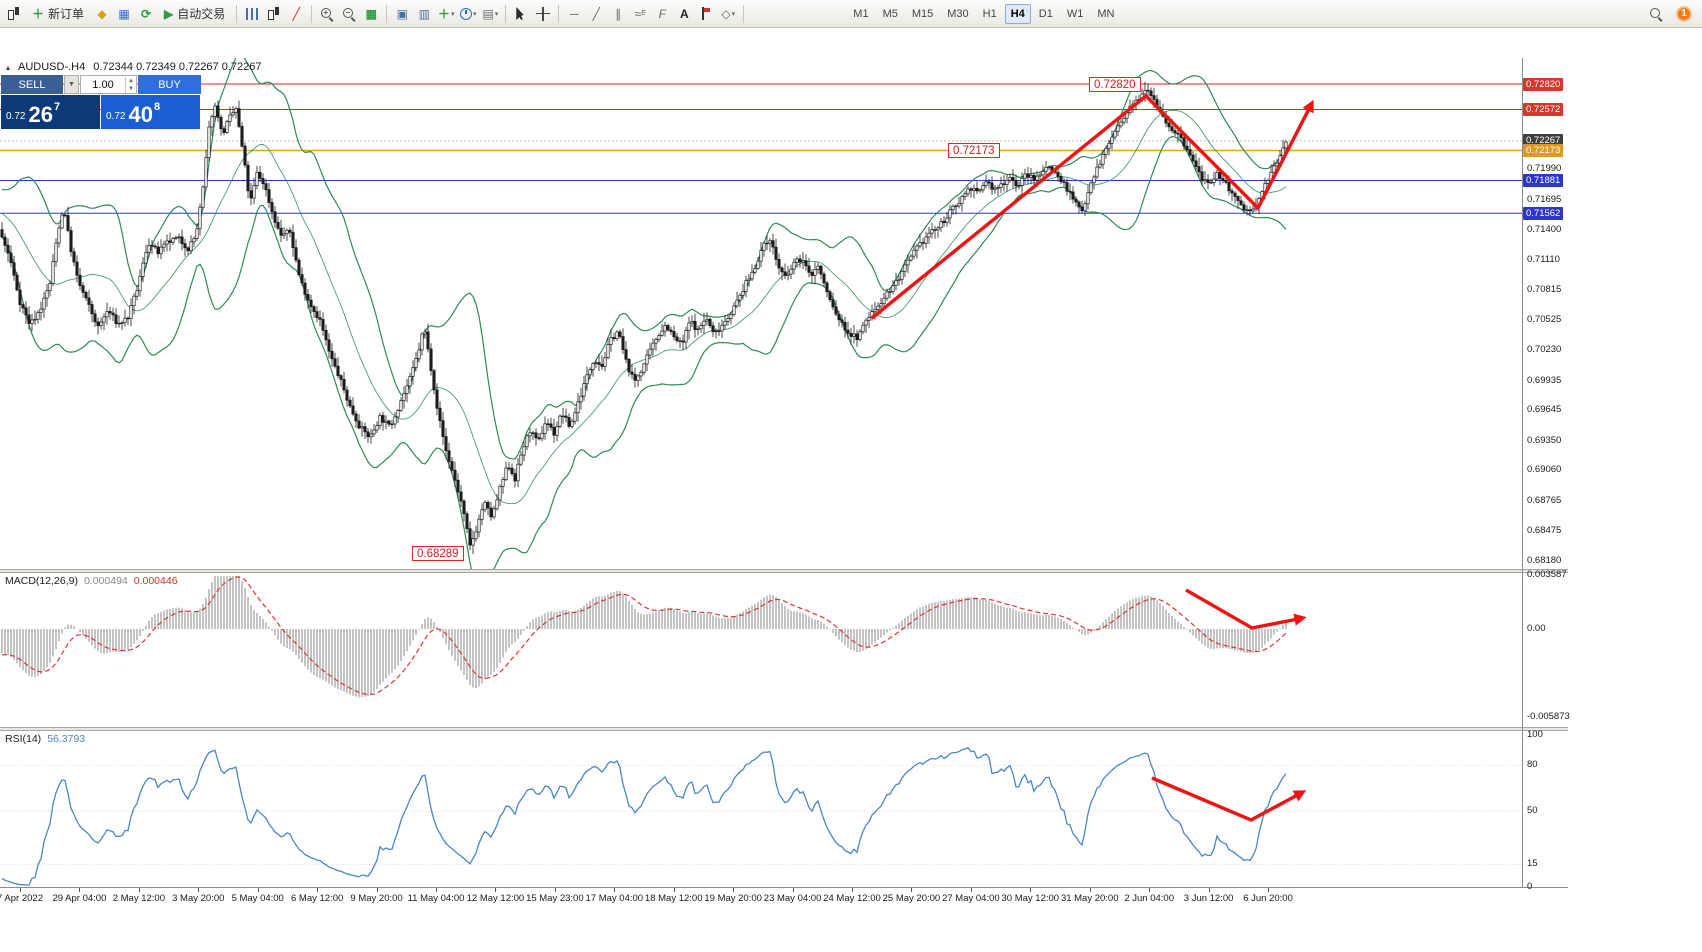  Describe the element at coordinates (555, 898) in the screenshot. I see `time-axis-label: 15 May 23:00` at that location.